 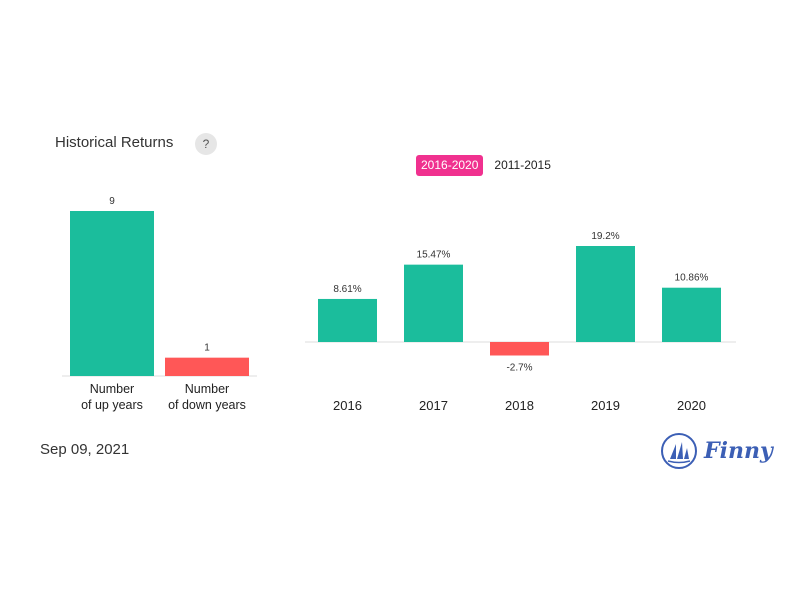 What do you see at coordinates (434, 255) in the screenshot?
I see `data-label: 15.47%` at bounding box center [434, 255].